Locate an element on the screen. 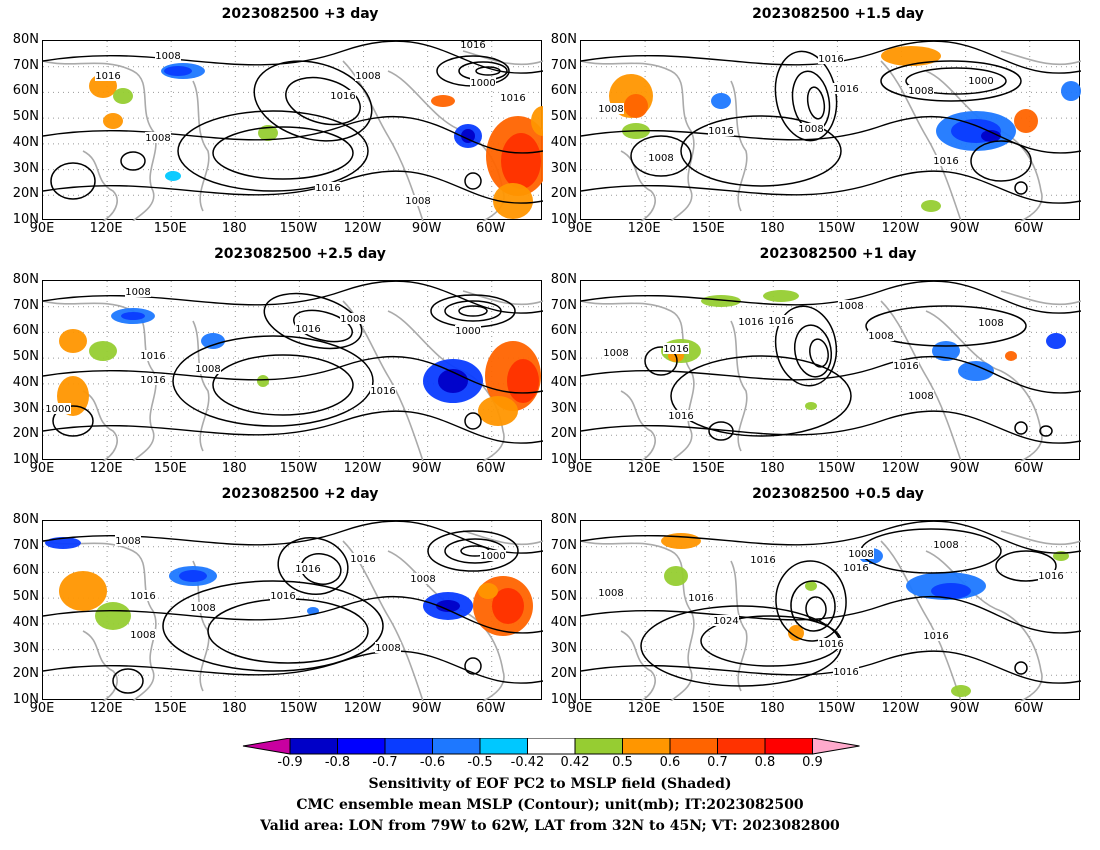 The image size is (1100, 850). map-panel-5: 1008 1016 1016 1008 1016 1008 1000 1016 1008 1008 is located at coordinates (292, 610).